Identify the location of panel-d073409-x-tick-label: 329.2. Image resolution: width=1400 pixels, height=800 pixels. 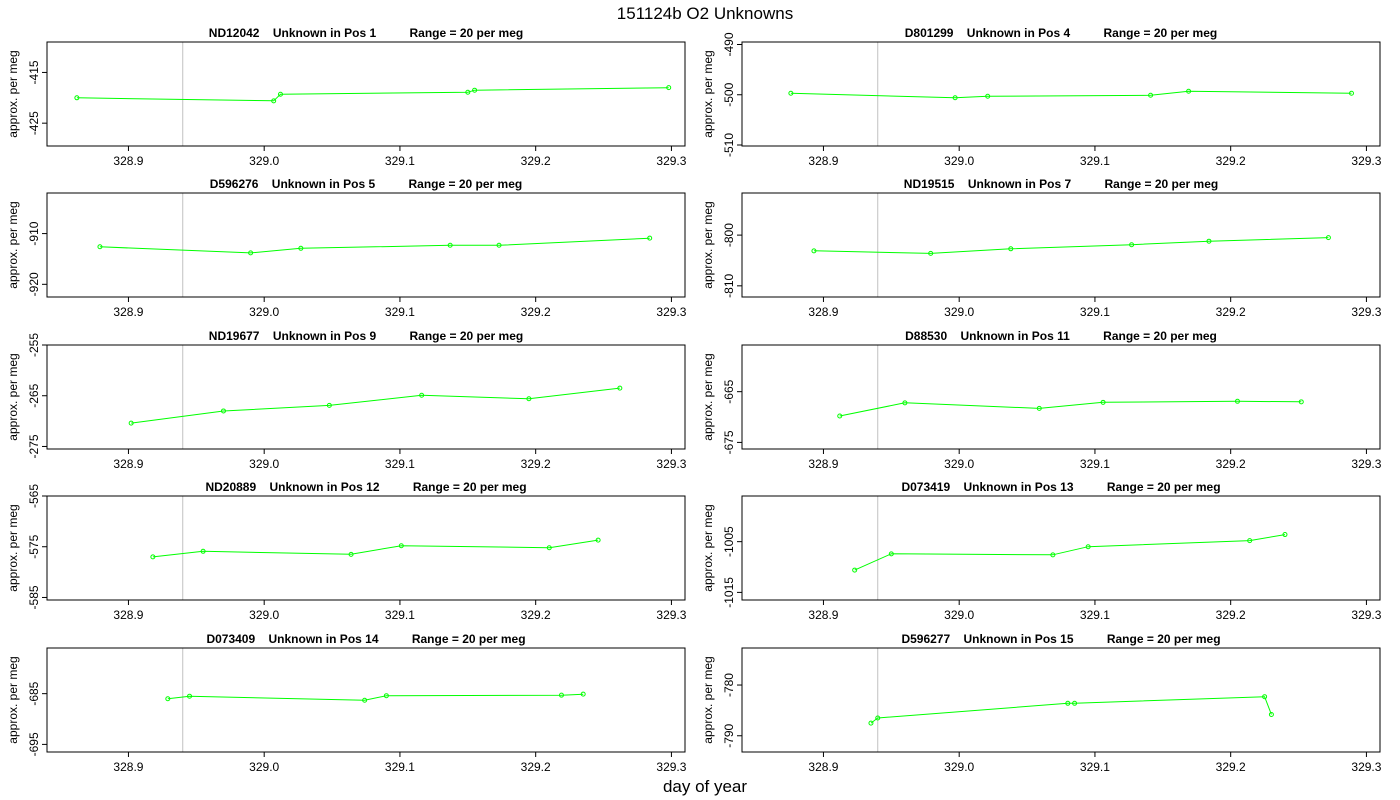
(536, 767).